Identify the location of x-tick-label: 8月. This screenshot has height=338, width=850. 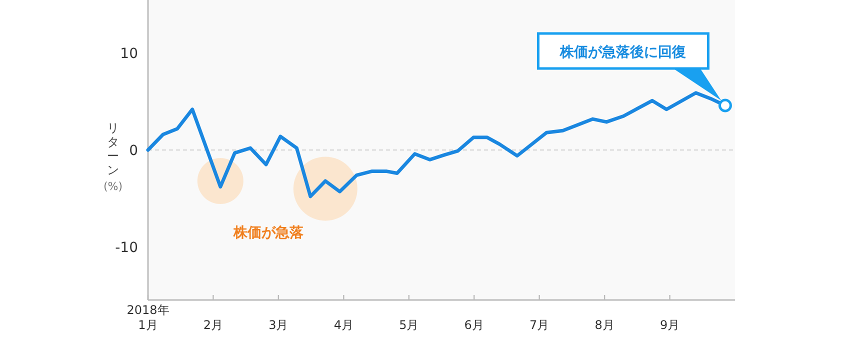
(604, 325).